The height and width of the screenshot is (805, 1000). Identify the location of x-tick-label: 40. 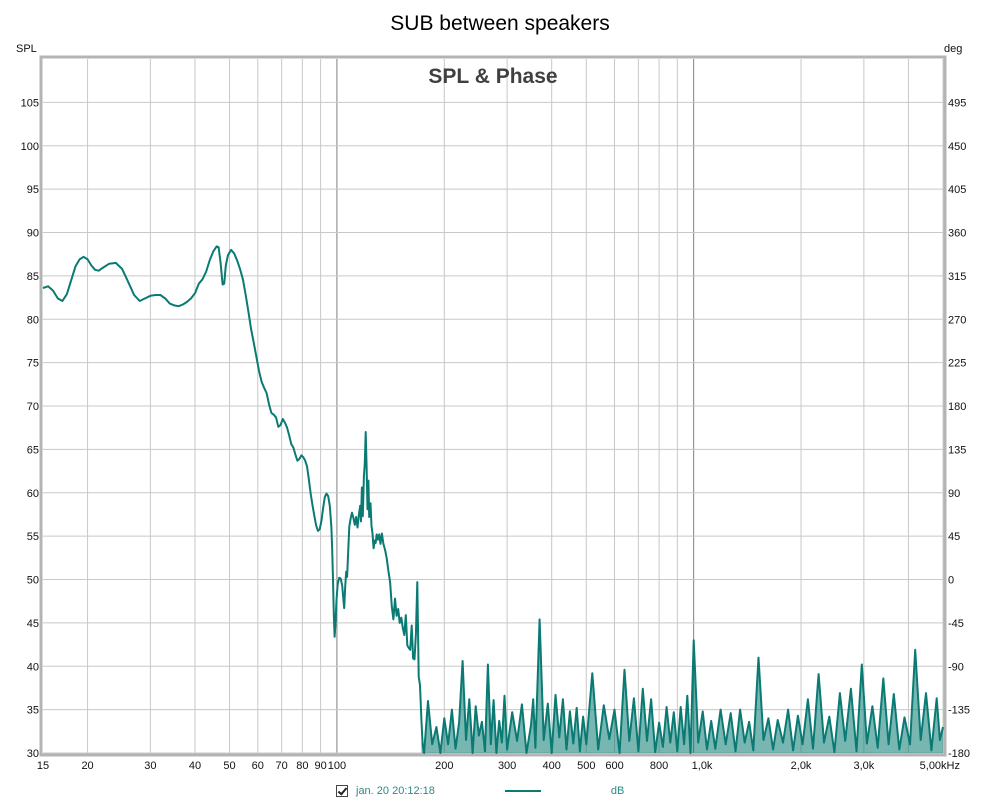
(195, 766).